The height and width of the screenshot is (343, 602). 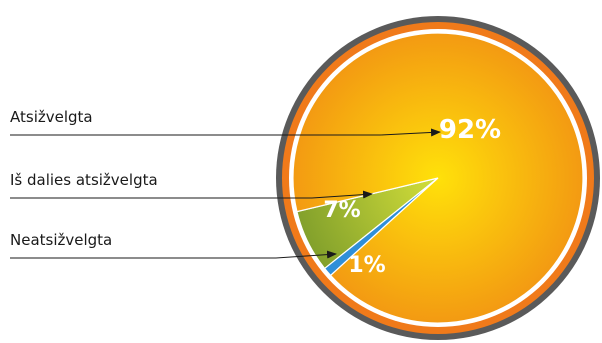 I want to click on legend-label-is-dalies-atsizvelgta: Iš dalies atsižvelgta, so click(x=84, y=180).